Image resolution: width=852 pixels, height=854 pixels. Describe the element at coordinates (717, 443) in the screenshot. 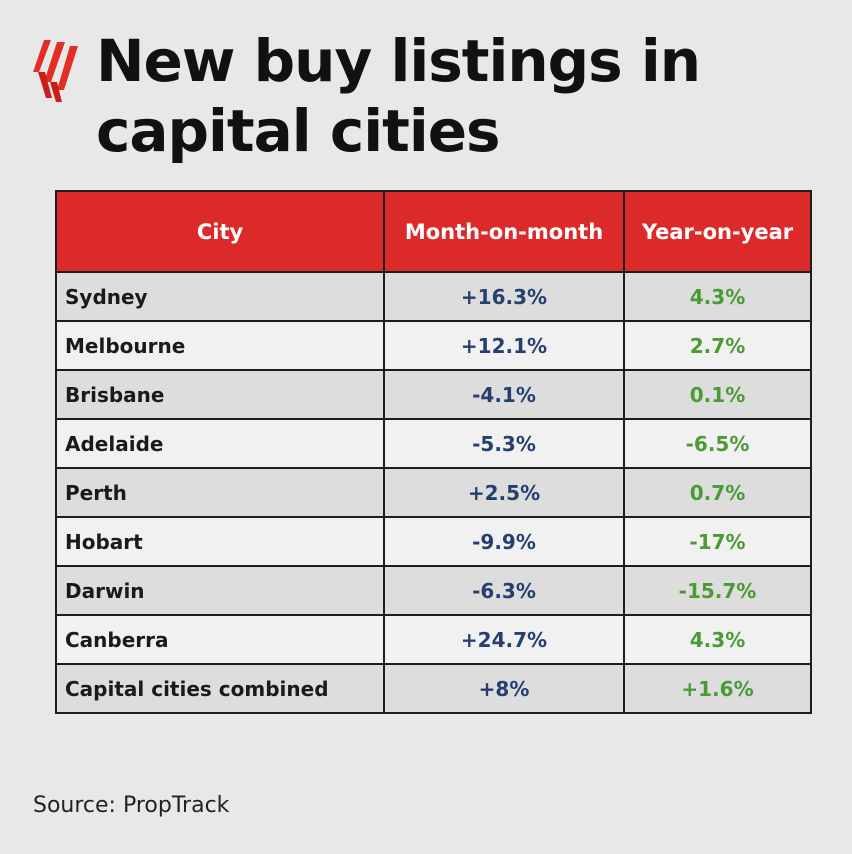

I see `year-on-year-cell: -6.5%` at that location.